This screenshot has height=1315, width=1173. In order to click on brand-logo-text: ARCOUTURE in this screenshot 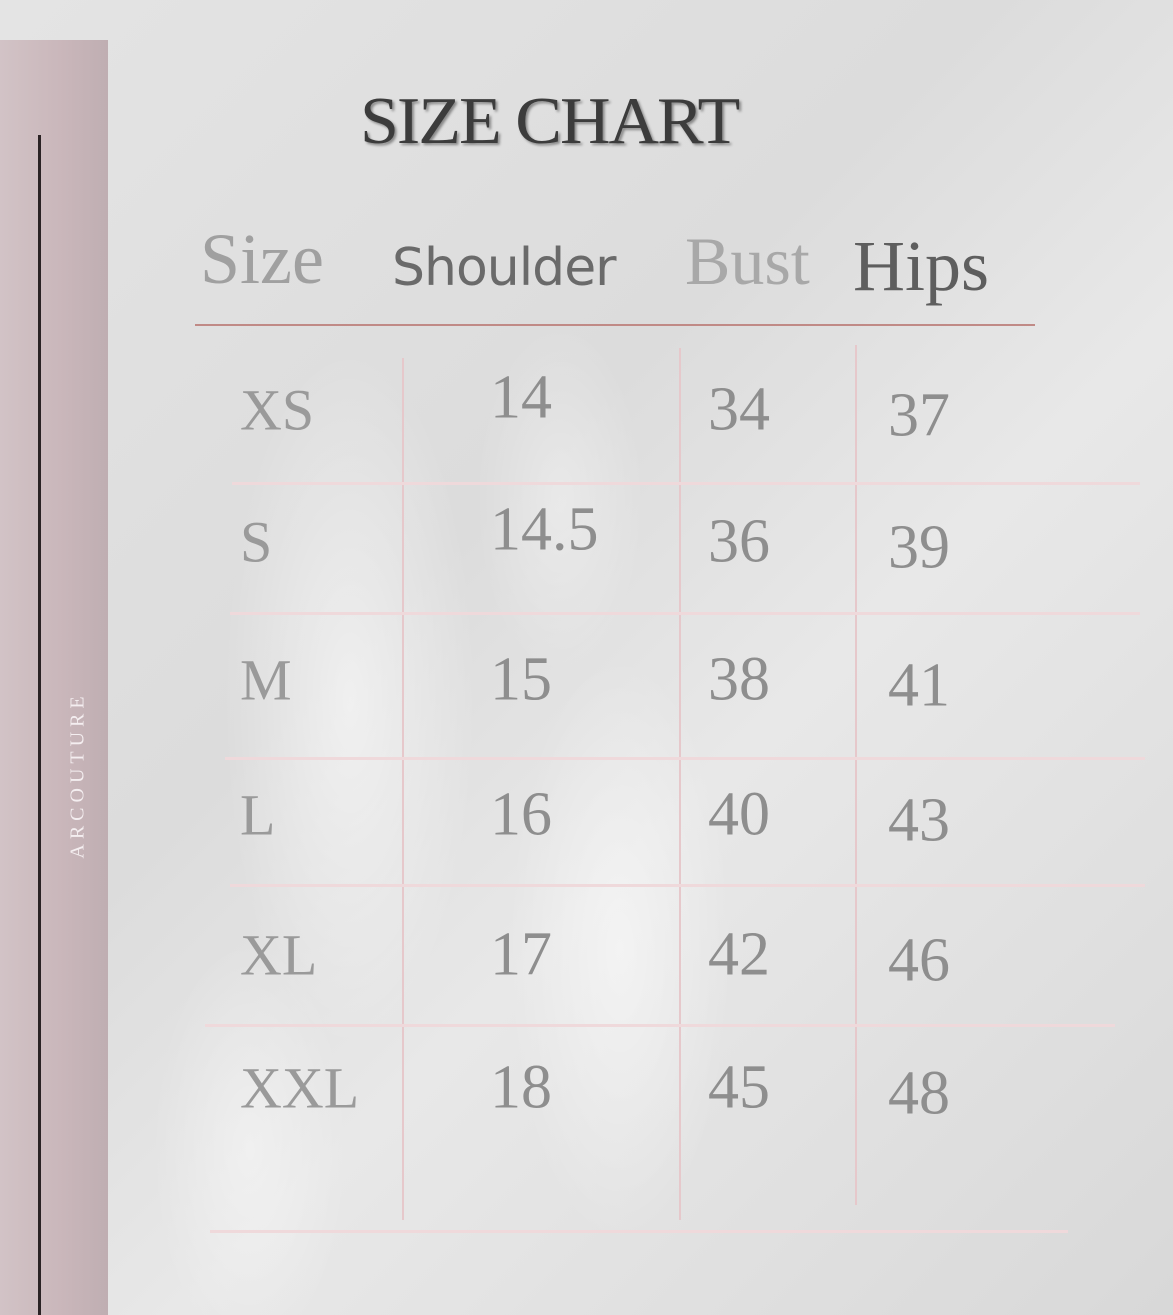, I will do `click(77, 775)`.